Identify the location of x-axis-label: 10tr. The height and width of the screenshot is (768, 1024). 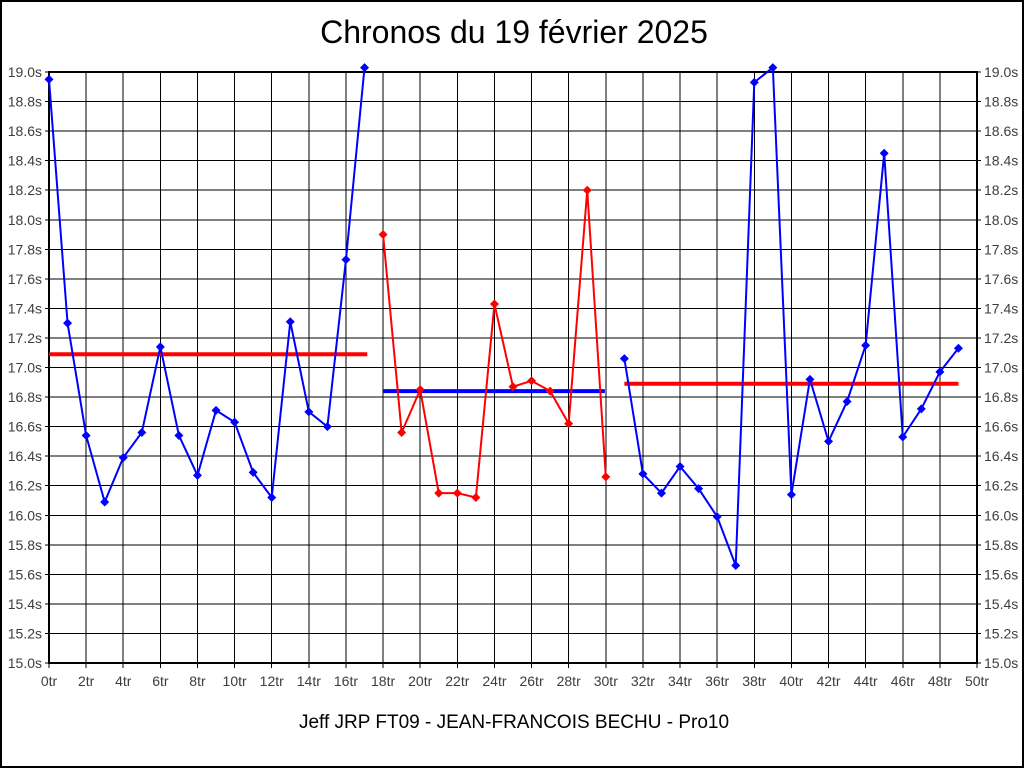
(235, 681).